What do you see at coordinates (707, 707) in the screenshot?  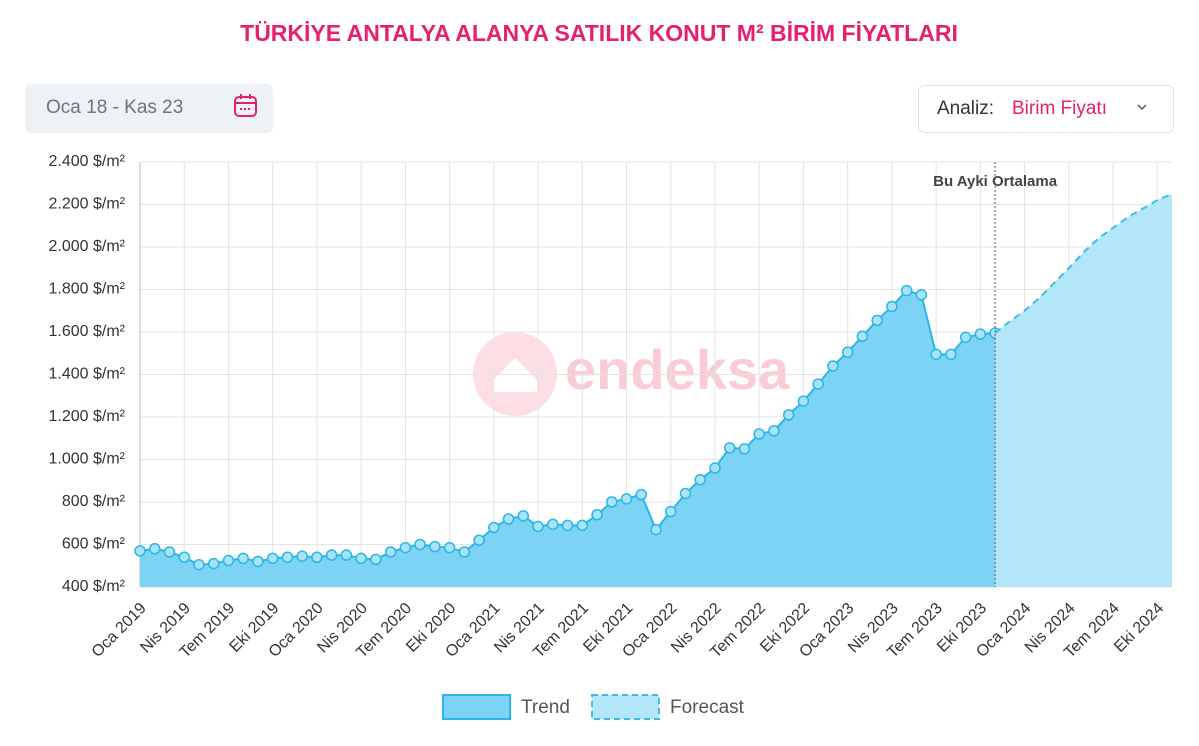 I see `legend-label: Forecast` at bounding box center [707, 707].